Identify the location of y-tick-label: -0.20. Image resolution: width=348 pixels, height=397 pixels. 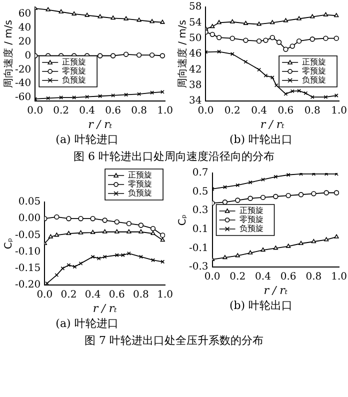
(27, 285).